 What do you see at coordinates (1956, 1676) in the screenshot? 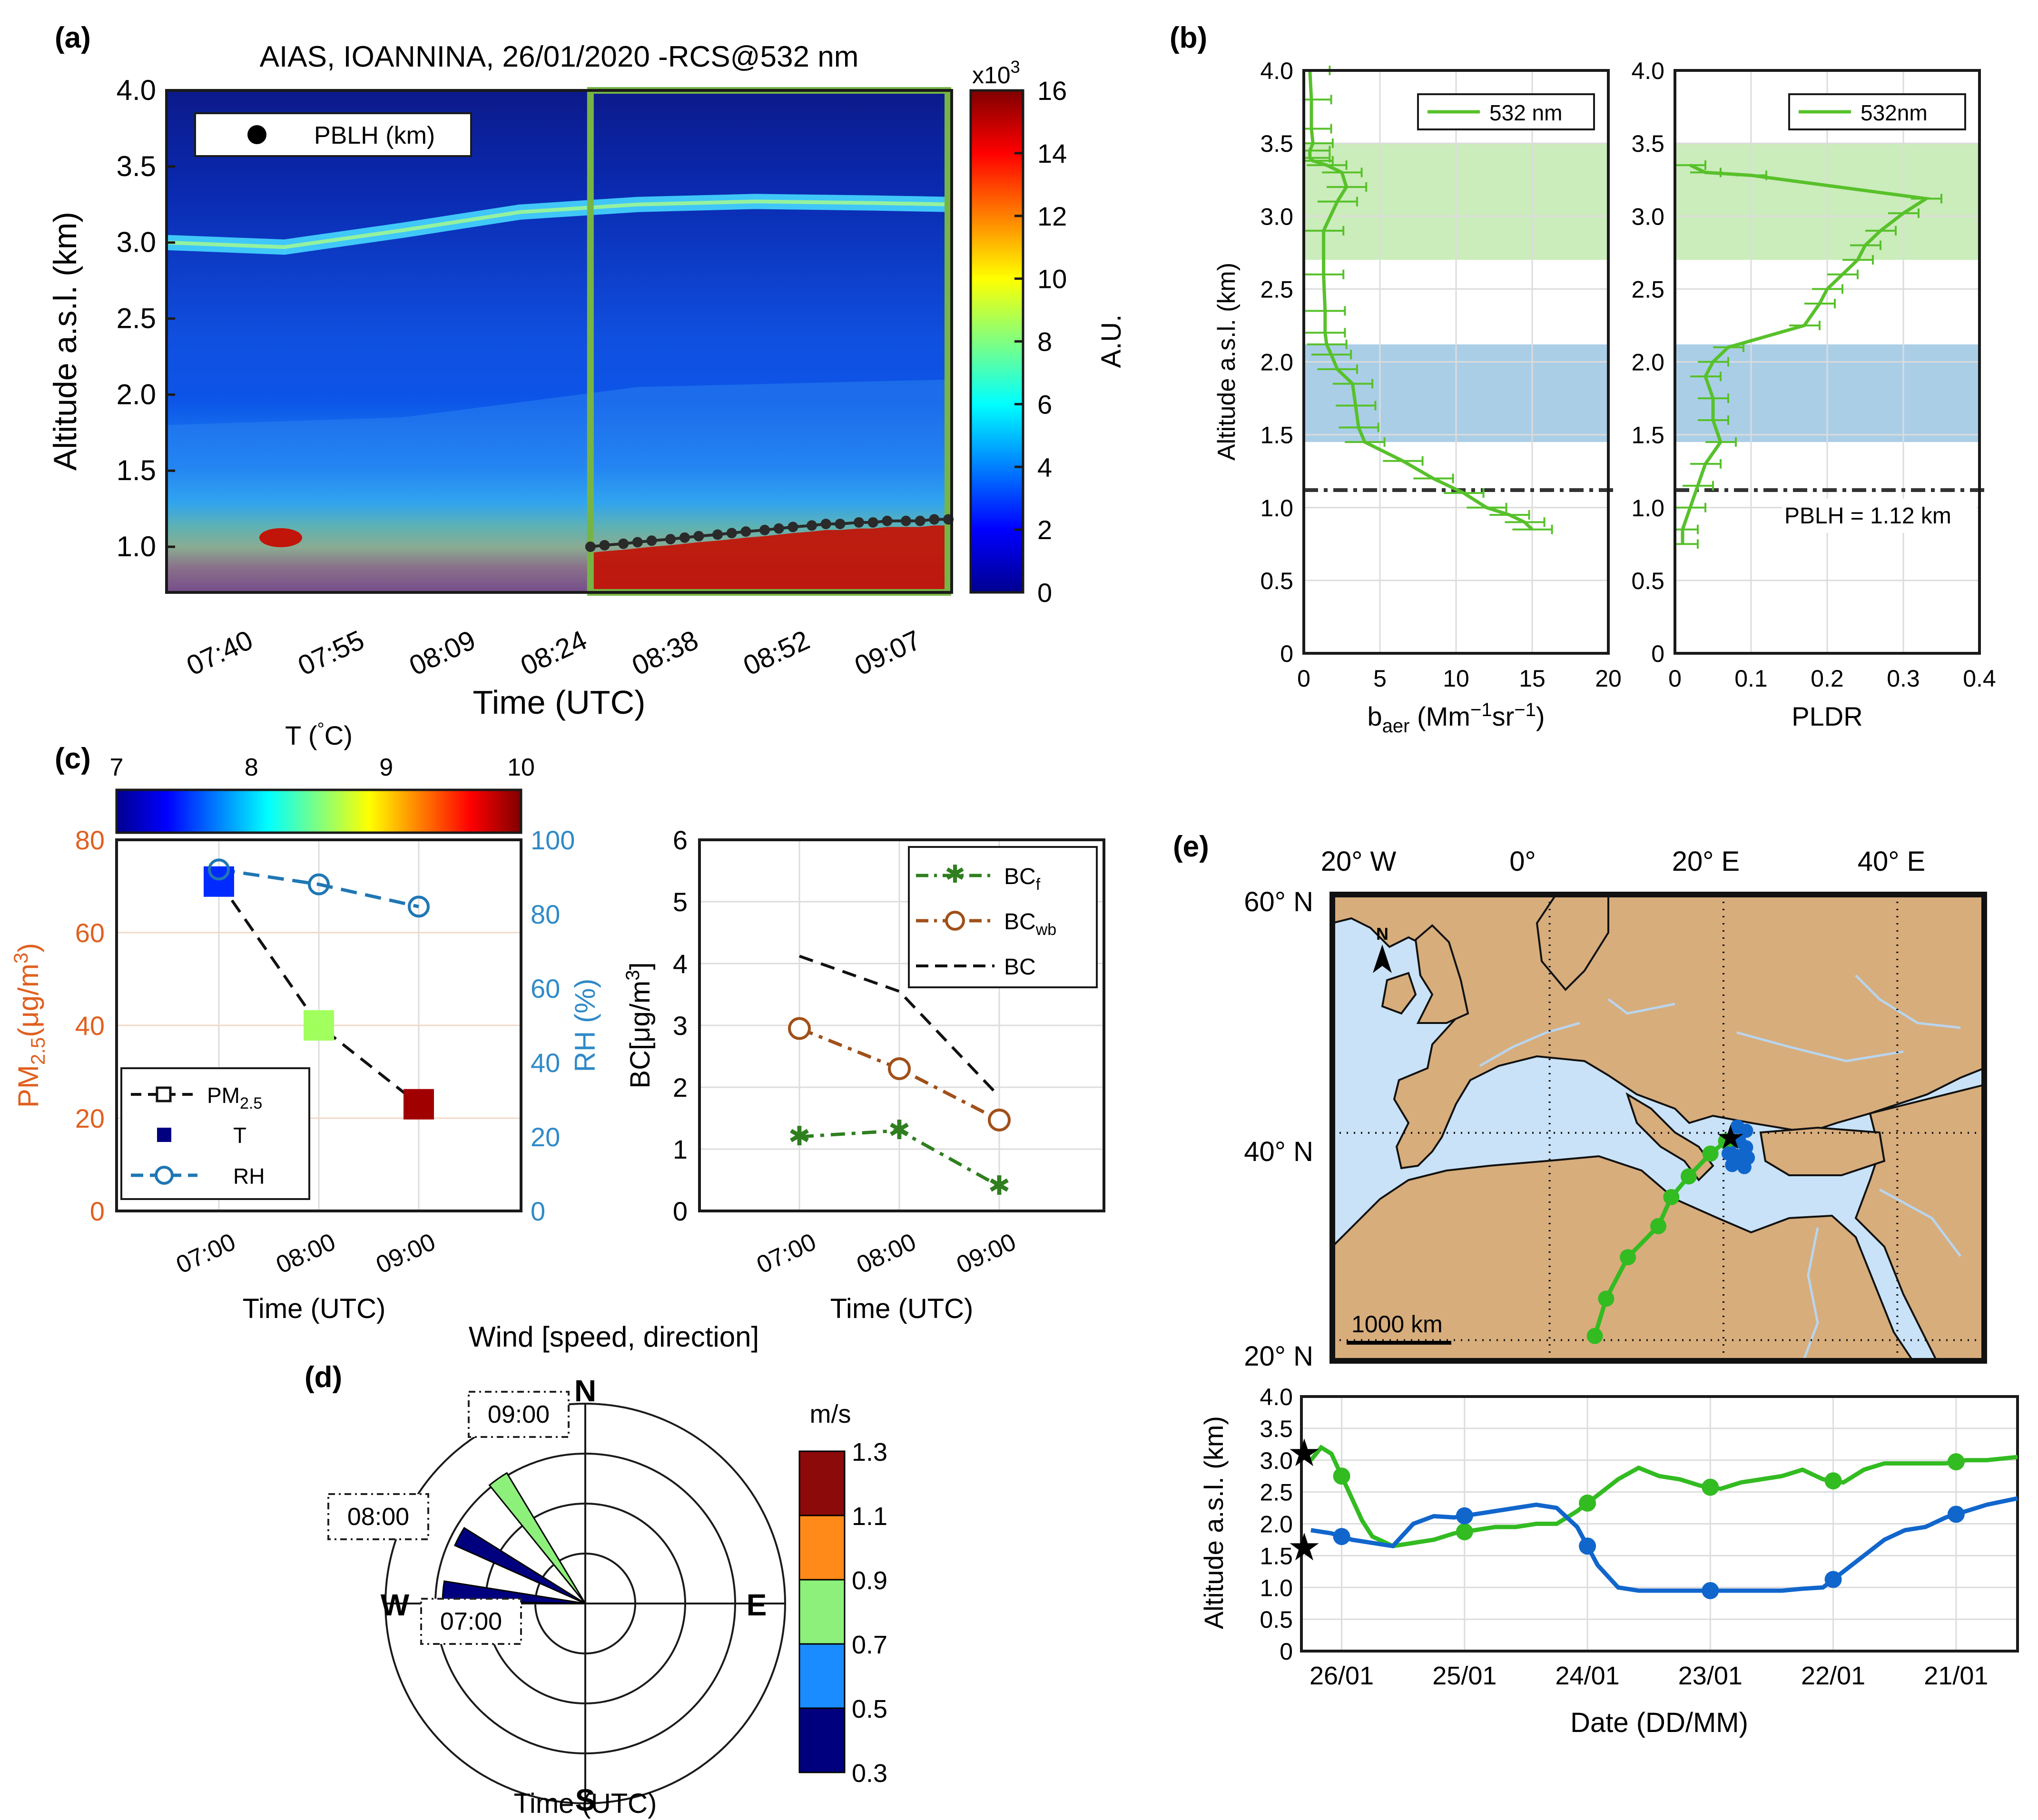
I see `e-xtick-label: 21/01` at bounding box center [1956, 1676].